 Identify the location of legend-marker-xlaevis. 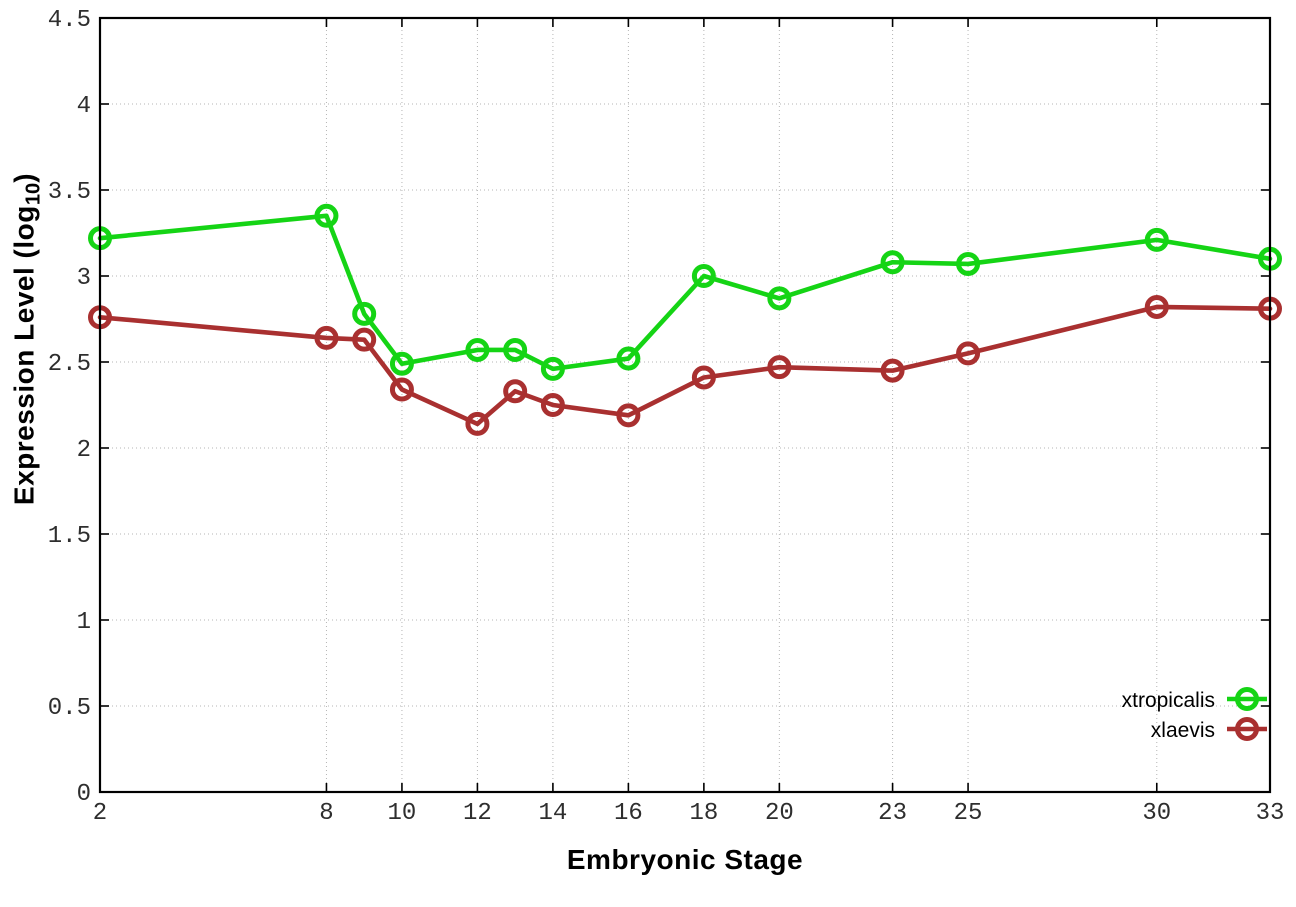
(1247, 729).